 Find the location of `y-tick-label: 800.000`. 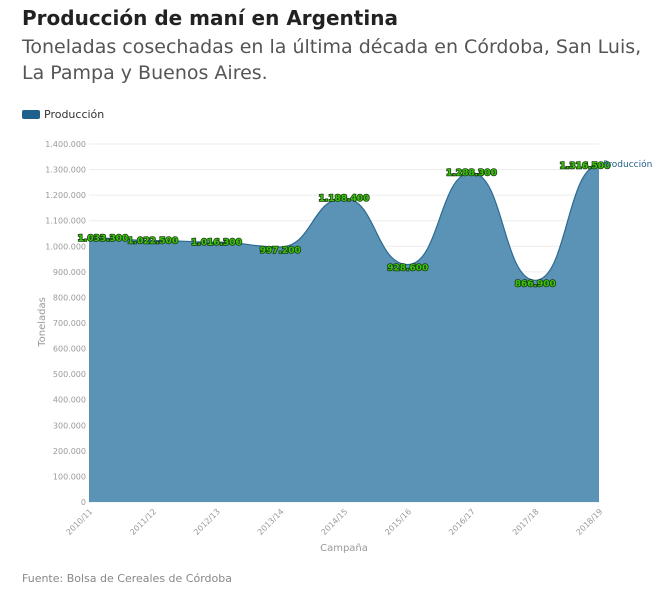

y-tick-label: 800.000 is located at coordinates (69, 297).